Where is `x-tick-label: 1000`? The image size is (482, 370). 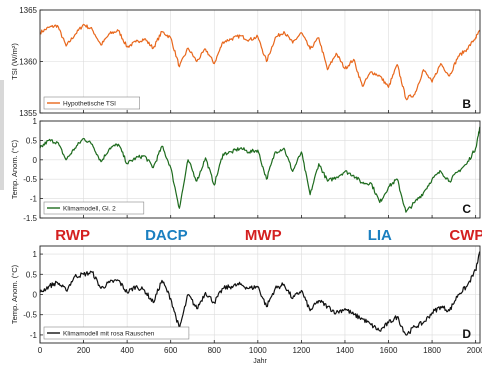
x-tick-label: 1000 is located at coordinates (258, 350).